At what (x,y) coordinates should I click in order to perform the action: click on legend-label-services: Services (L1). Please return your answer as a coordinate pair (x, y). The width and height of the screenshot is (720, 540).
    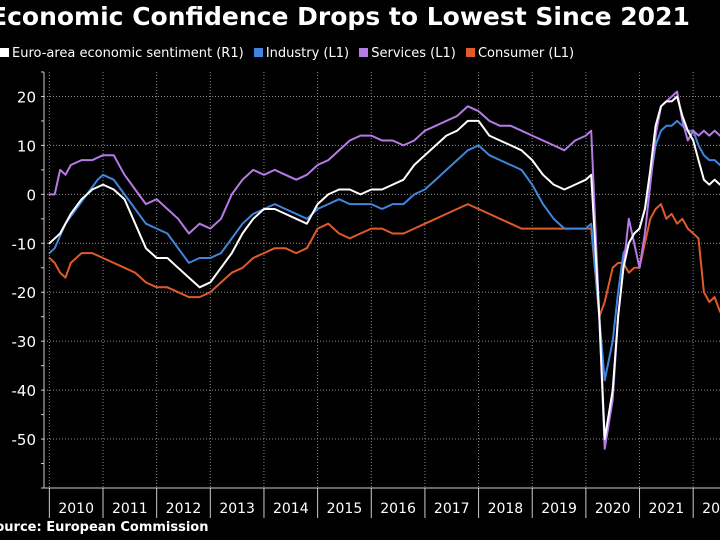
    Looking at the image, I should click on (413, 53).